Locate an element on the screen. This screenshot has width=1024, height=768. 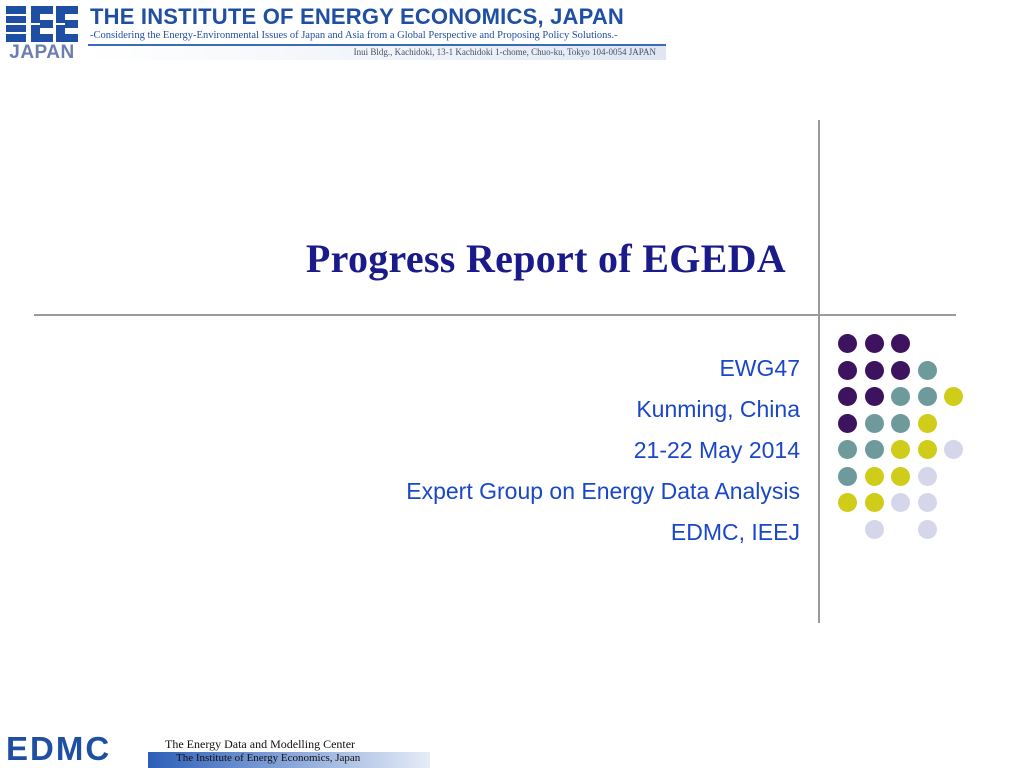
header-address-band is located at coordinates (377, 53).